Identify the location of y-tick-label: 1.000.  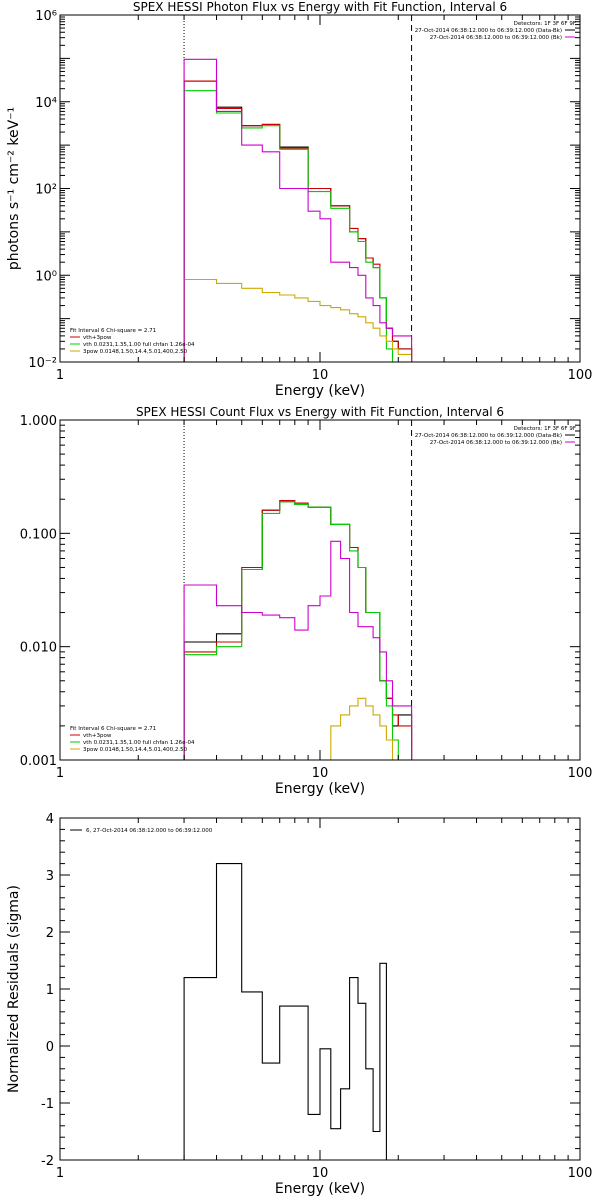
(38, 421).